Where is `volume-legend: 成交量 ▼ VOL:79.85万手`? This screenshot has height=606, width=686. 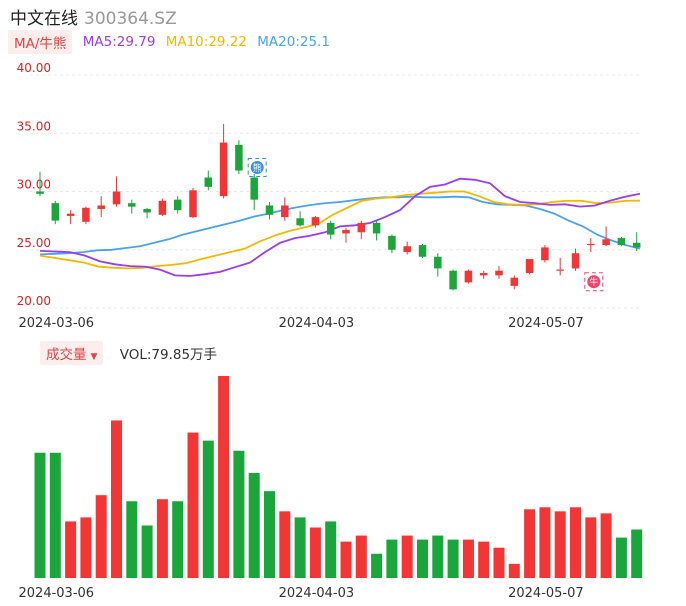 volume-legend: 成交量 ▼ VOL:79.85万手 is located at coordinates (128, 353).